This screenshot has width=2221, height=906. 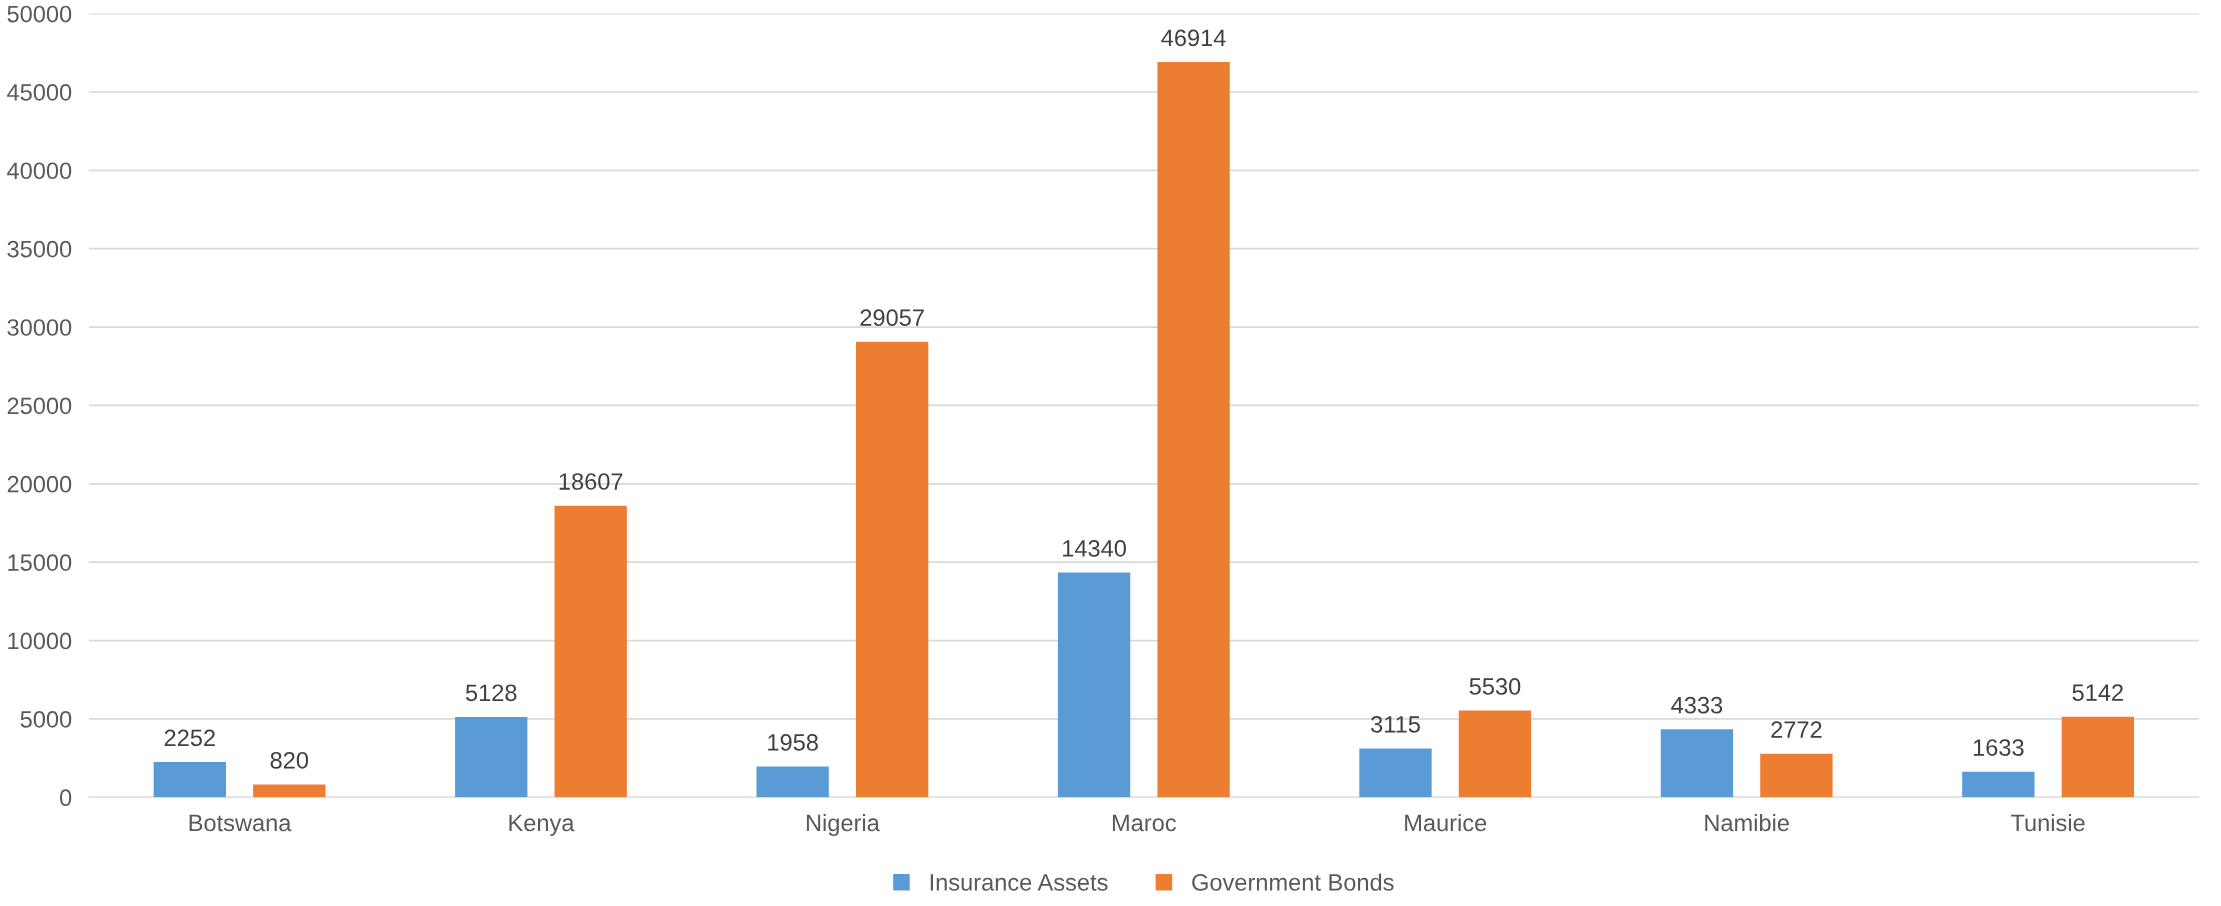 What do you see at coordinates (1193, 38) in the screenshot?
I see `data-label: 46914` at bounding box center [1193, 38].